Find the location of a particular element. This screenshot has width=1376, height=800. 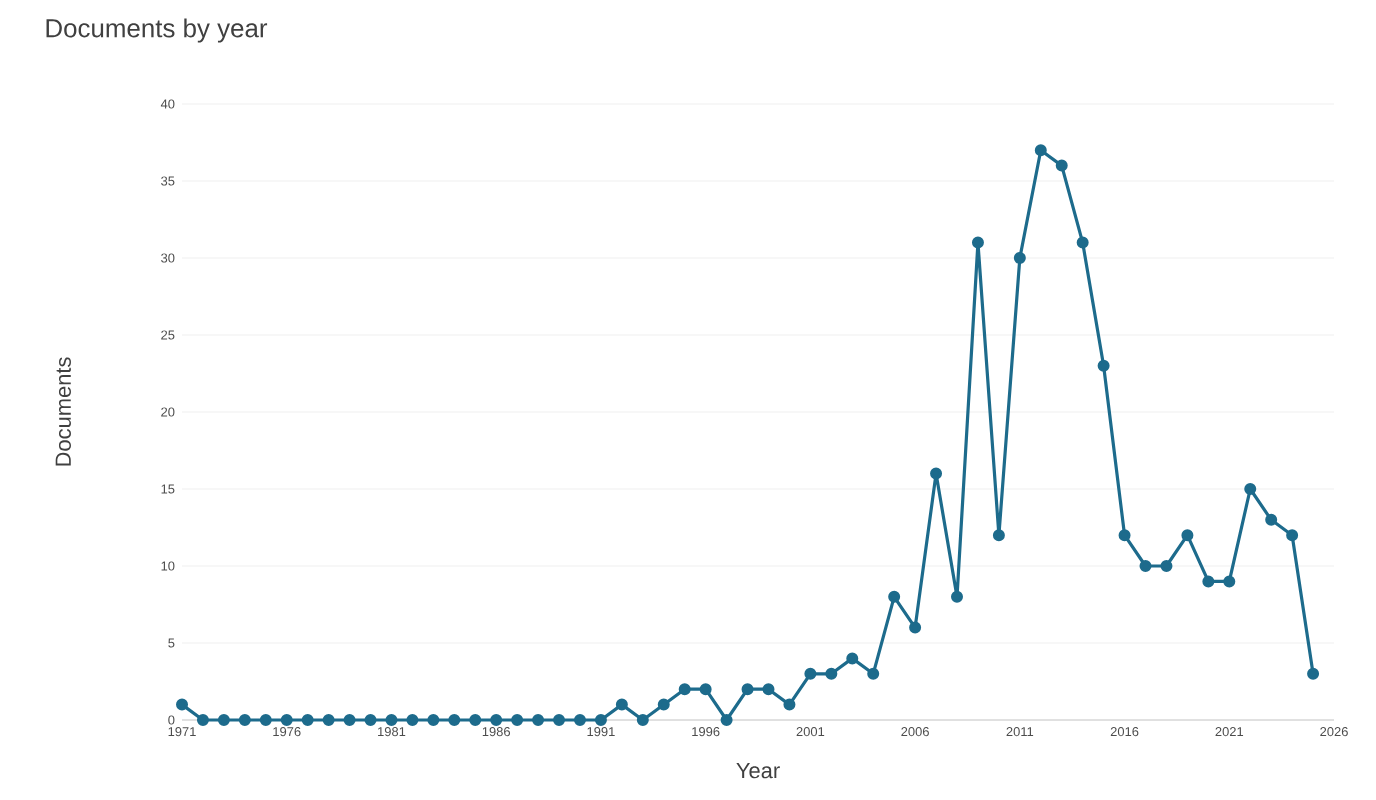

chart-title: Documents by year is located at coordinates (157, 30).